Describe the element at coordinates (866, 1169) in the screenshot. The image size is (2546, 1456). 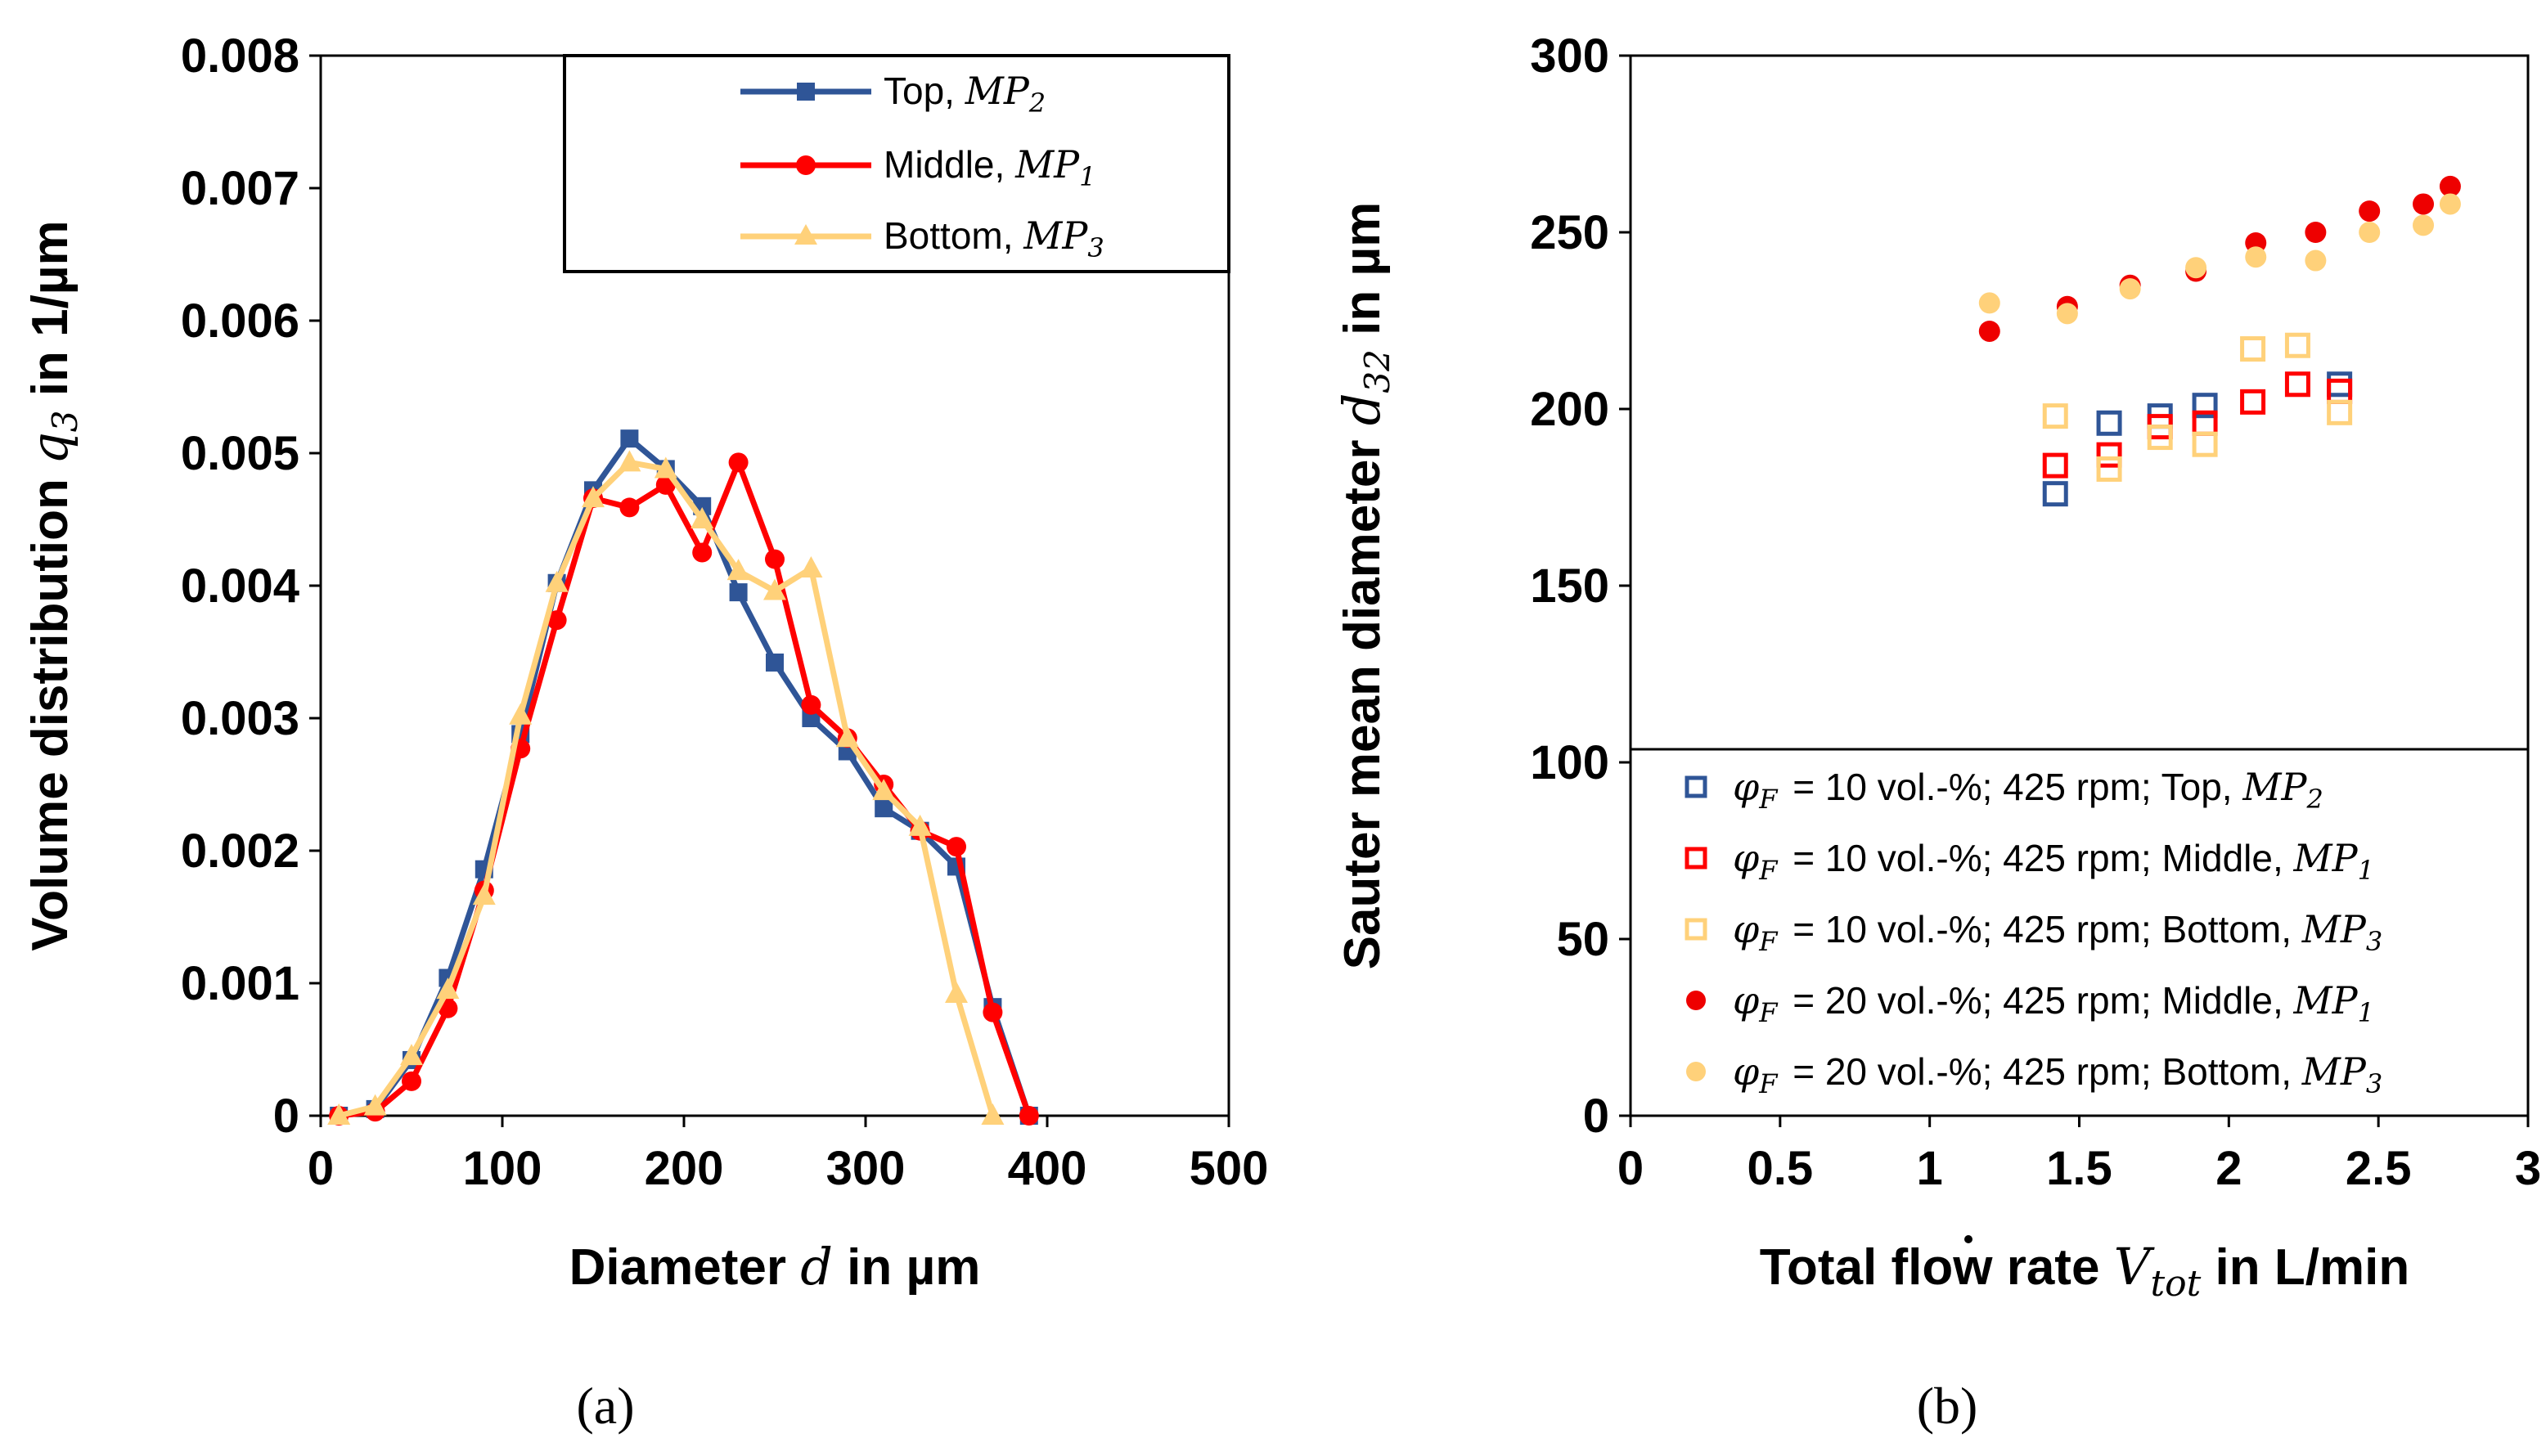
I see `chart-a-x-tick-label: 300` at that location.